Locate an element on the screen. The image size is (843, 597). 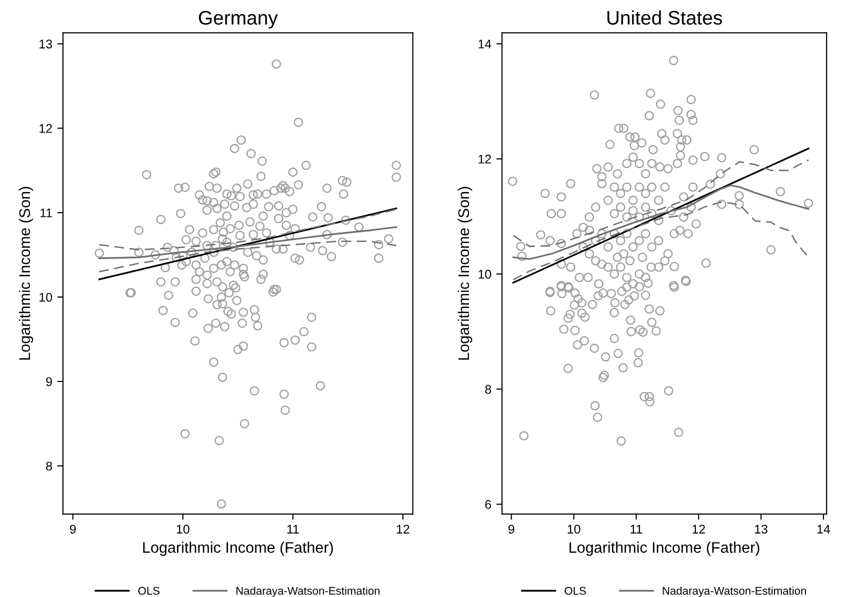
y-tick-label: 6 is located at coordinates (488, 504).